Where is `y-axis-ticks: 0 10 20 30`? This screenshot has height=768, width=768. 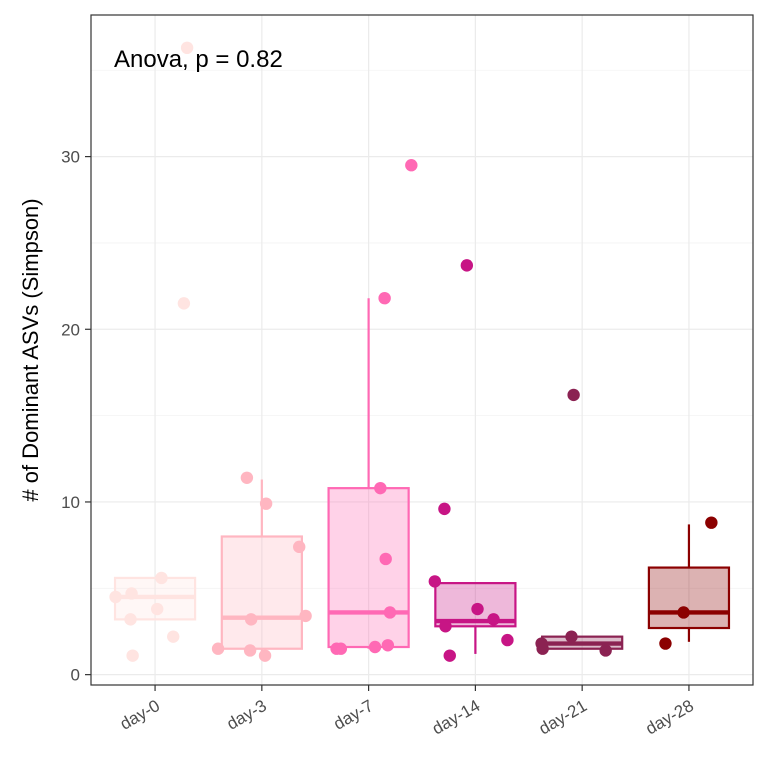
y-axis-ticks: 0 10 20 30 is located at coordinates (76, 416).